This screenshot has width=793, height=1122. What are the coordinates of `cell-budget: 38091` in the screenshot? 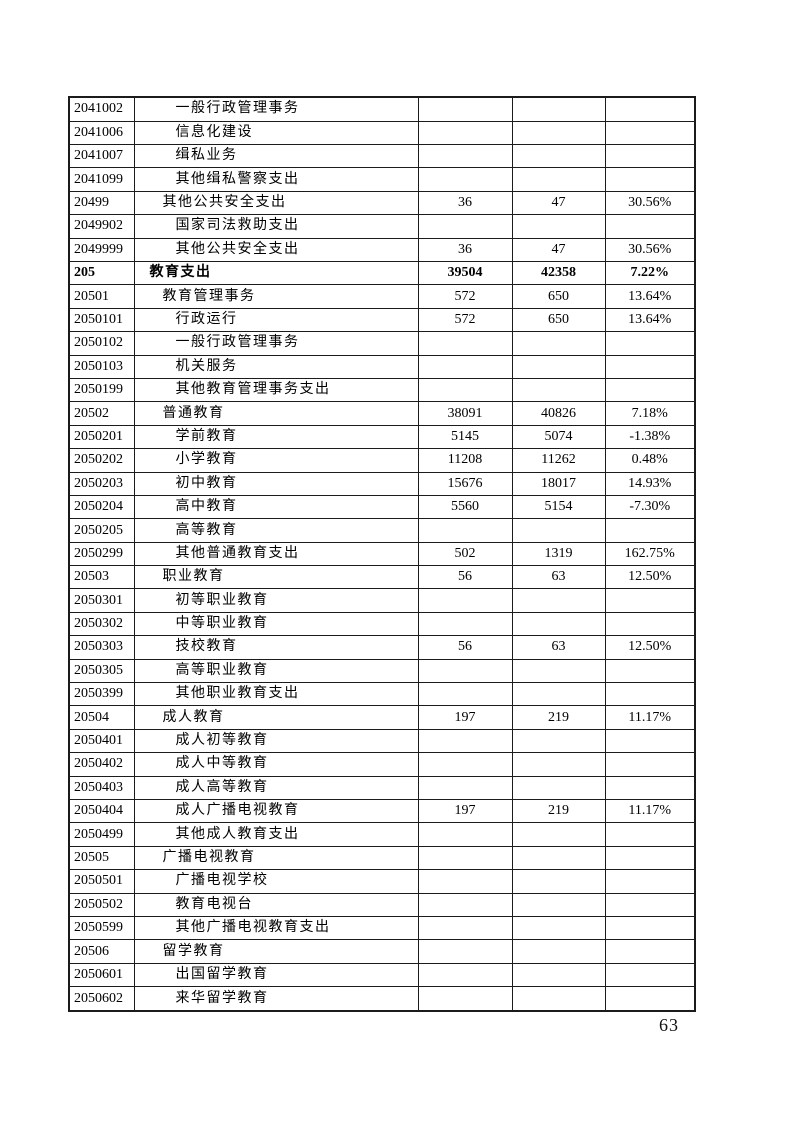 It's located at (465, 413).